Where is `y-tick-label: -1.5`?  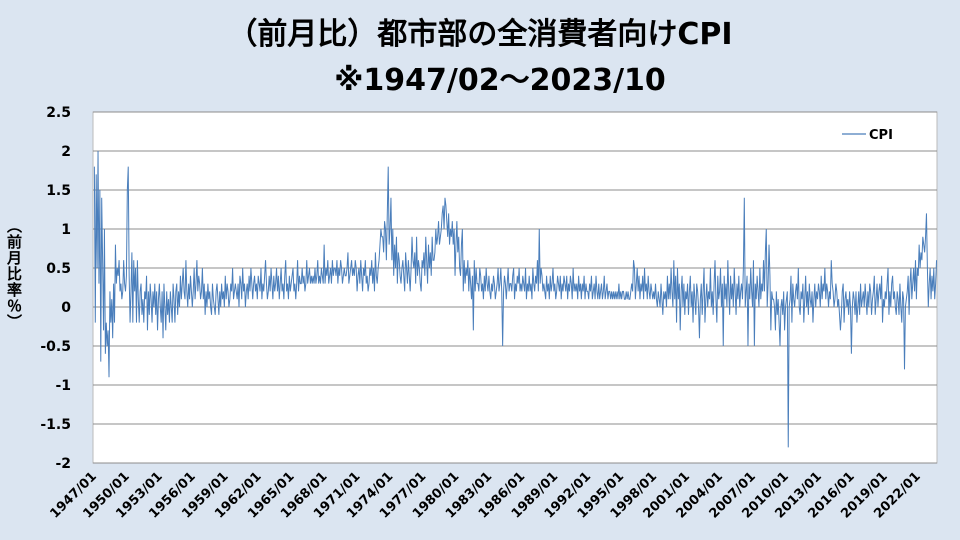
y-tick-label: -1.5 is located at coordinates (55, 425).